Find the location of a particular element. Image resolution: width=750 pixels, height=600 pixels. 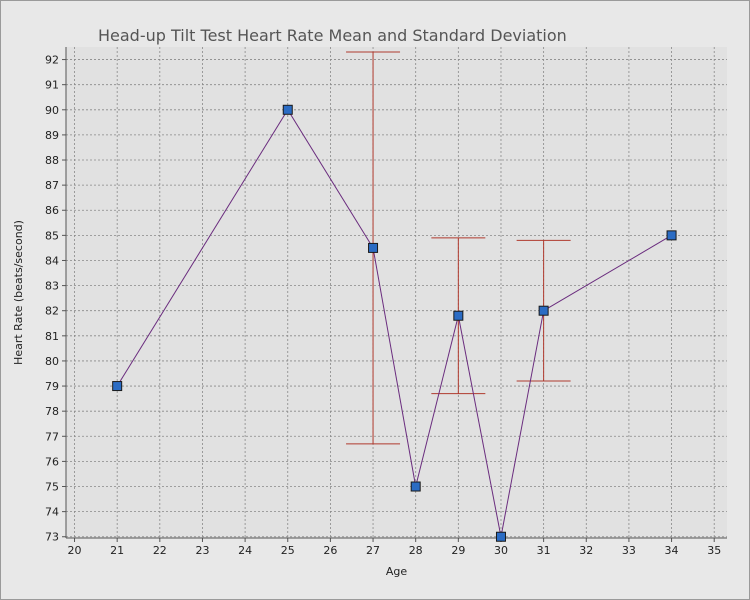

x-tick-label: 33 is located at coordinates (629, 550).